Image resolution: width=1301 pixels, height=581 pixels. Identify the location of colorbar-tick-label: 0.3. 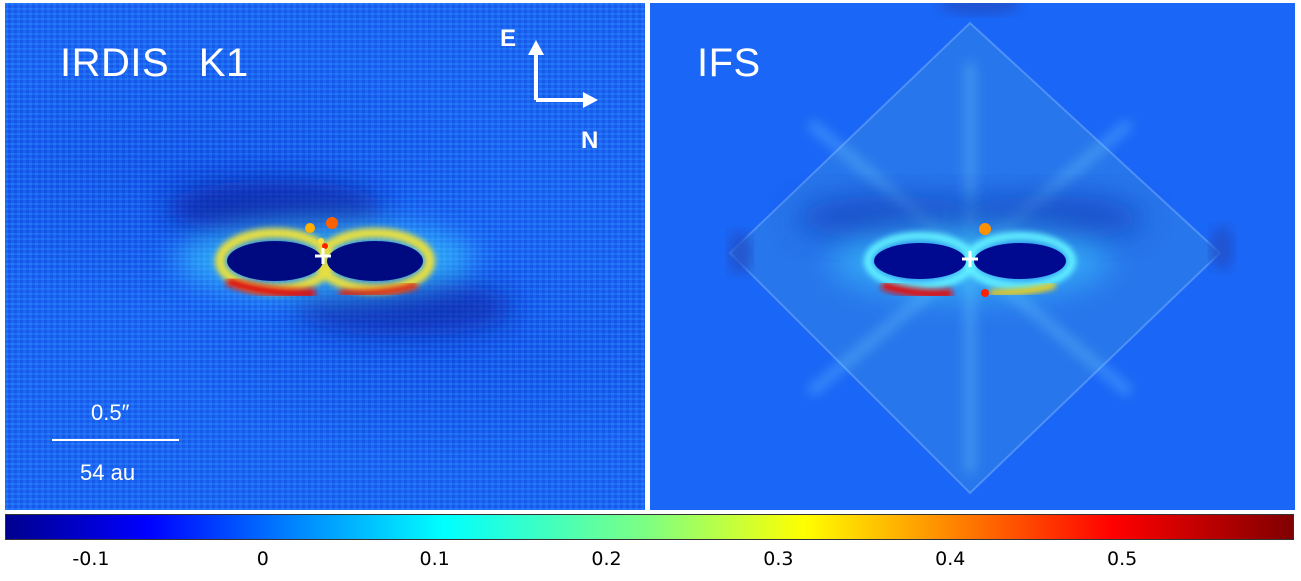
(778, 559).